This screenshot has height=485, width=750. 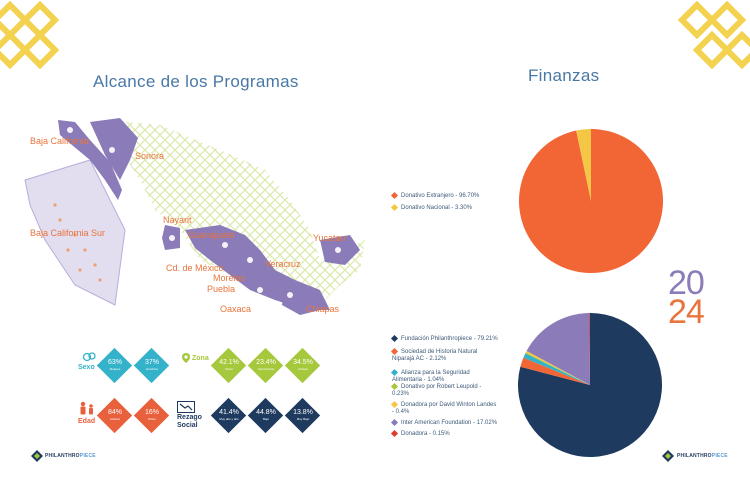 What do you see at coordinates (87, 421) in the screenshot?
I see `edad-label: Edad` at bounding box center [87, 421].